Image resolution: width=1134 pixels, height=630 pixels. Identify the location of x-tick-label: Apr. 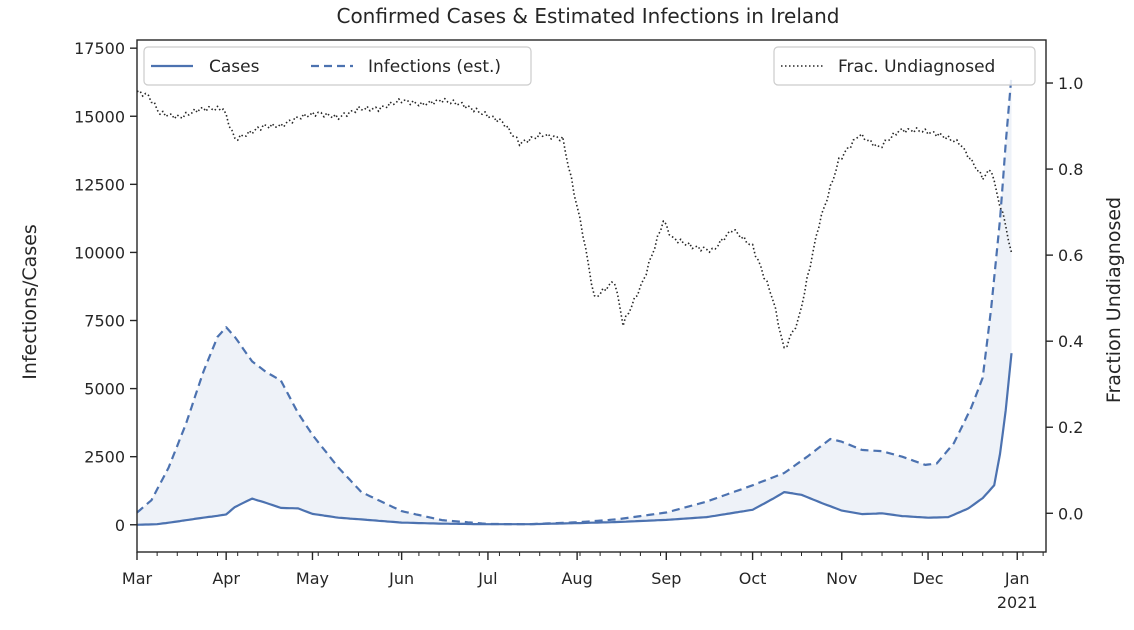
(226, 578).